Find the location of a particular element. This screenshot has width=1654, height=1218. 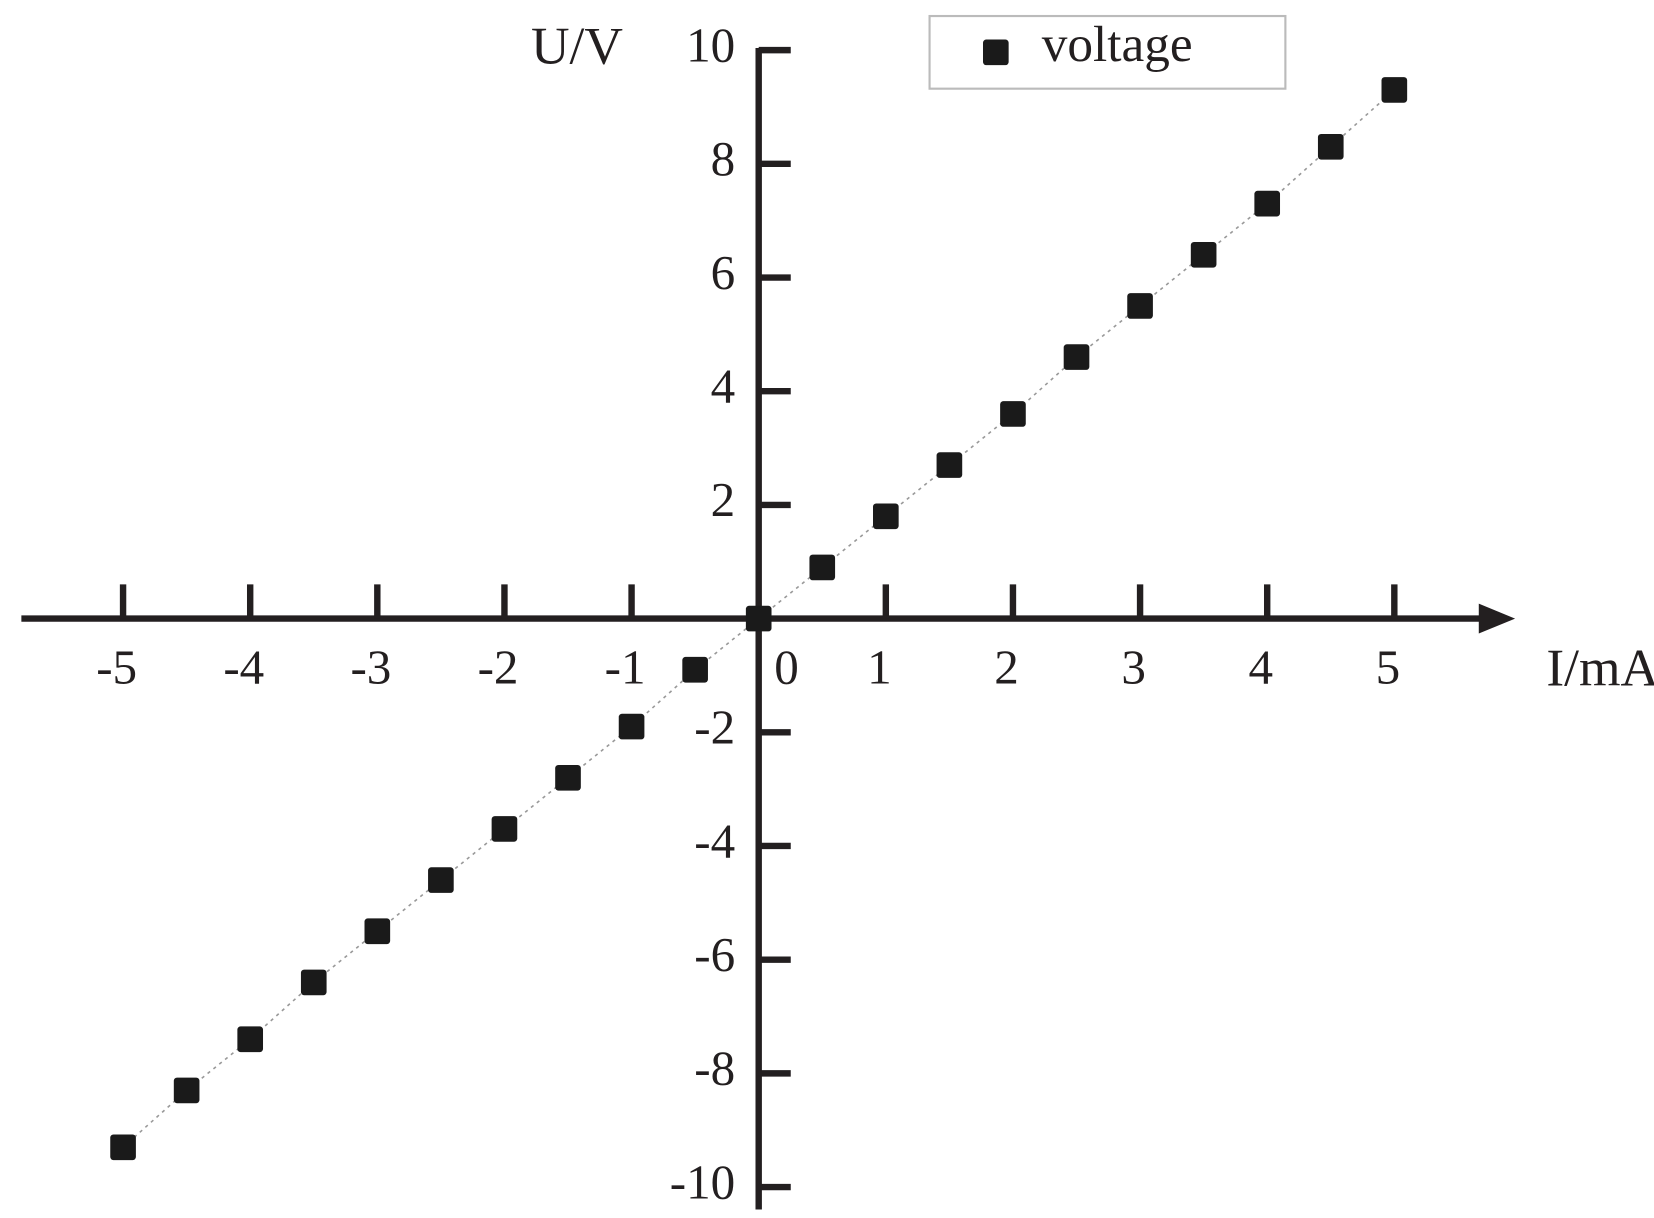

x-axis-arrow is located at coordinates (1497, 618).